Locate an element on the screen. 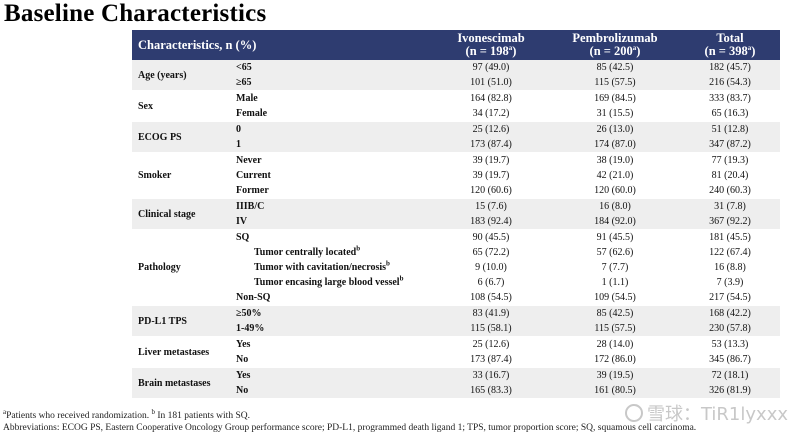  ivonescimab-value: 34 (17.2) is located at coordinates (491, 113).